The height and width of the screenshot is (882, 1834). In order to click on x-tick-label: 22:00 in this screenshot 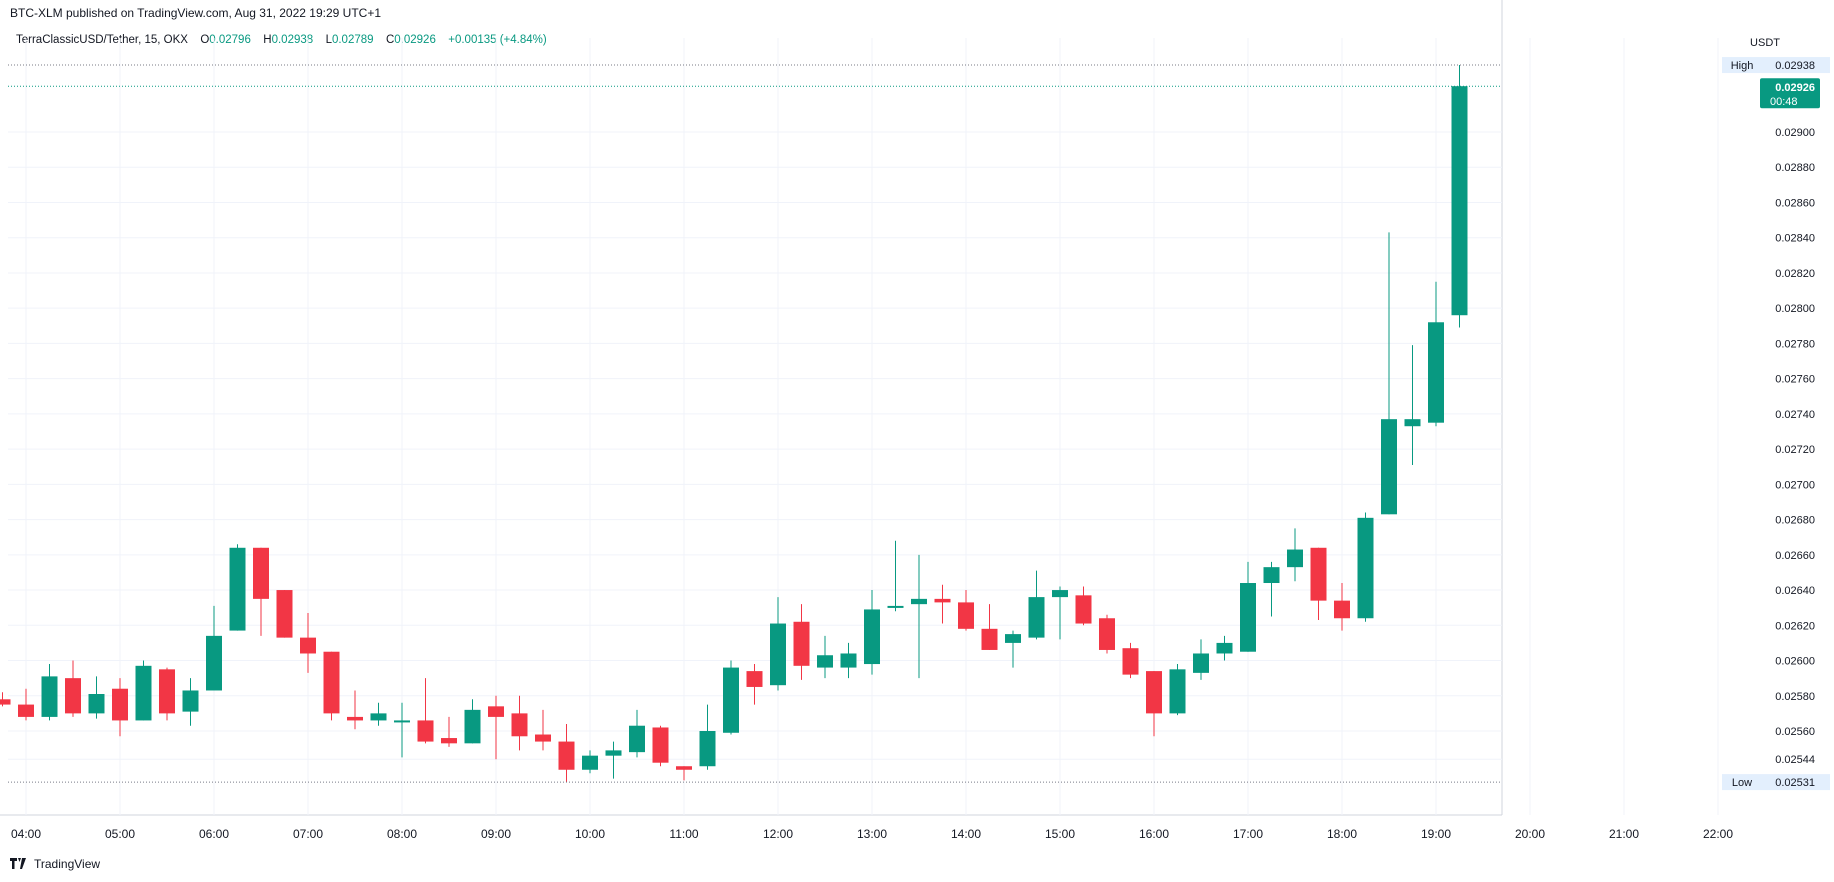, I will do `click(1718, 834)`.